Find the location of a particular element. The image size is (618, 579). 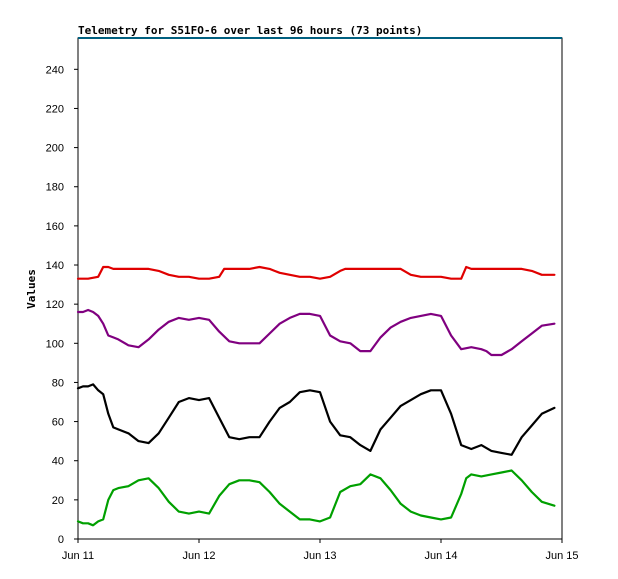

y-tick-label: 160 is located at coordinates (55, 227).